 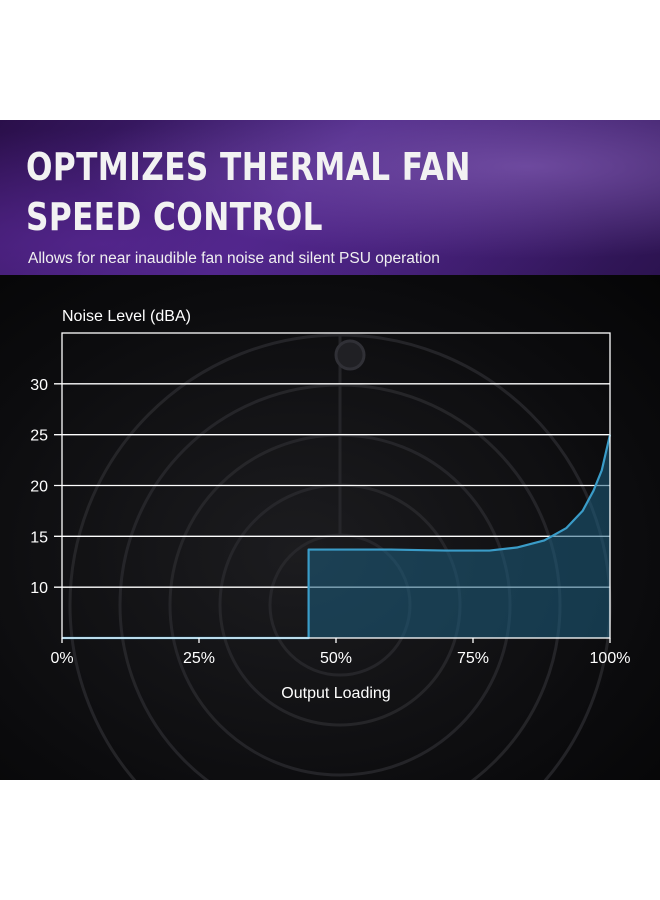 I want to click on page-title: OPTMIZES THERMAL FAN SPEED CONTROL, so click(x=248, y=192).